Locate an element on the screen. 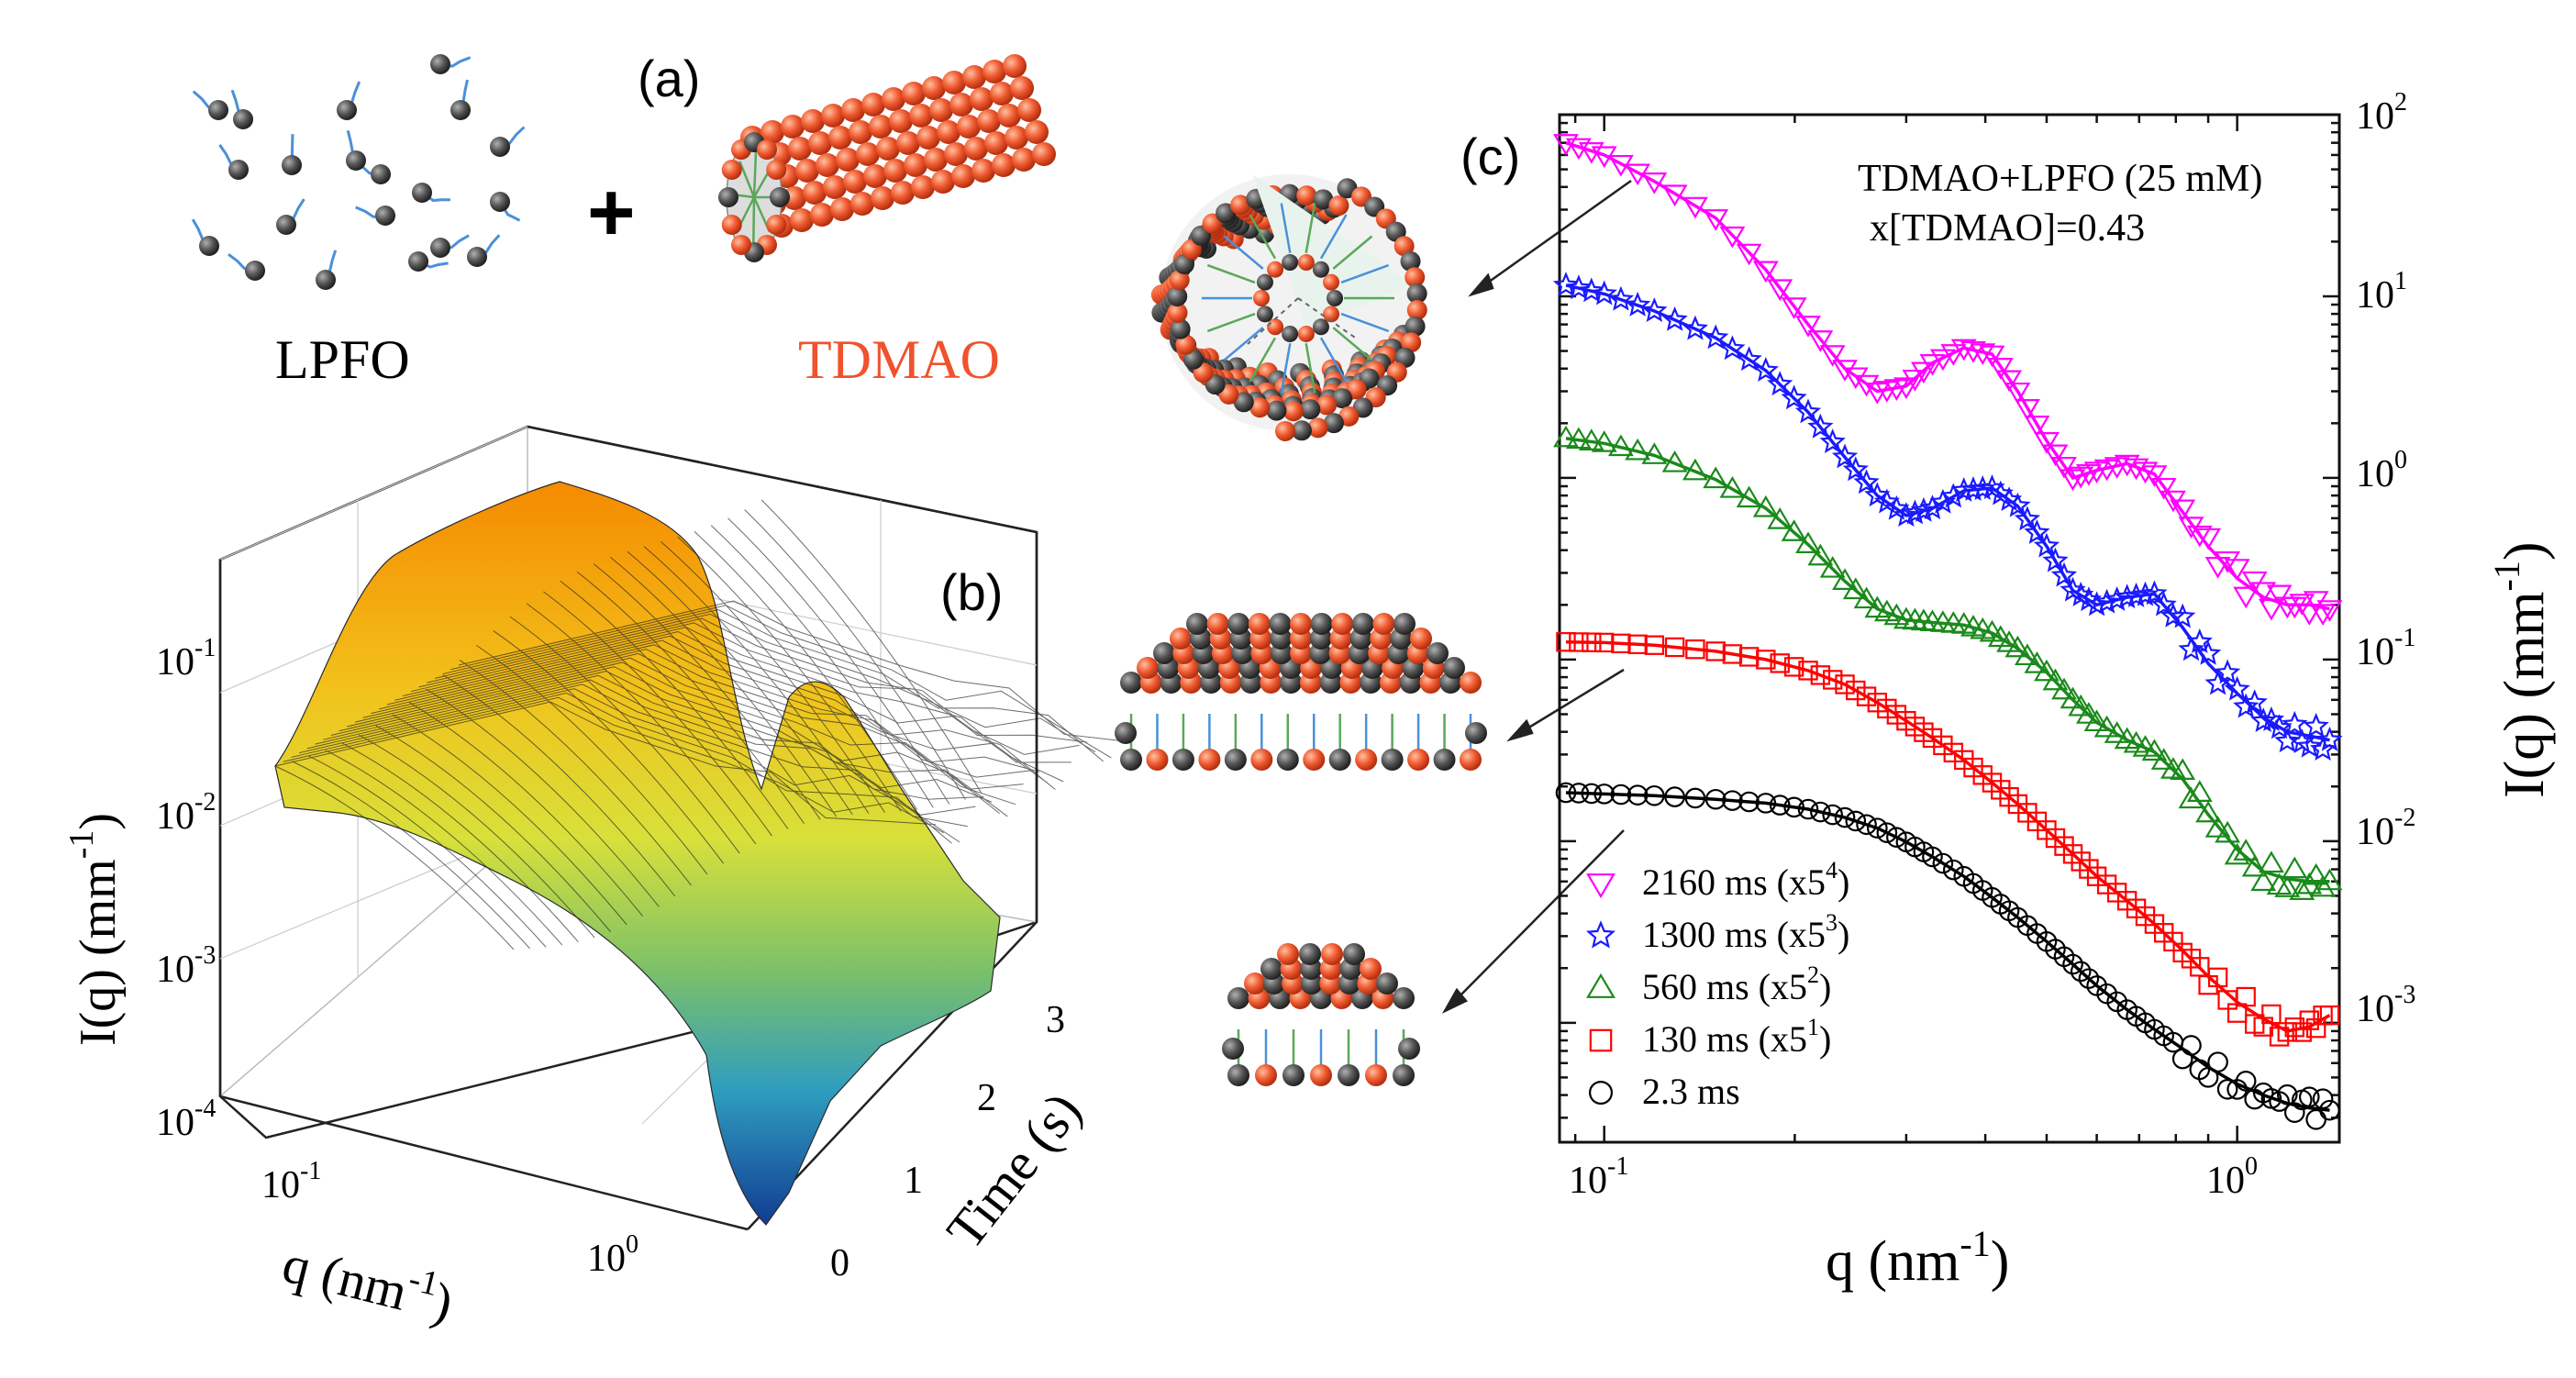 Image resolution: width=2576 pixels, height=1378 pixels. sample-annotation-2: x[TDMAO]=0.43 is located at coordinates (2007, 229).